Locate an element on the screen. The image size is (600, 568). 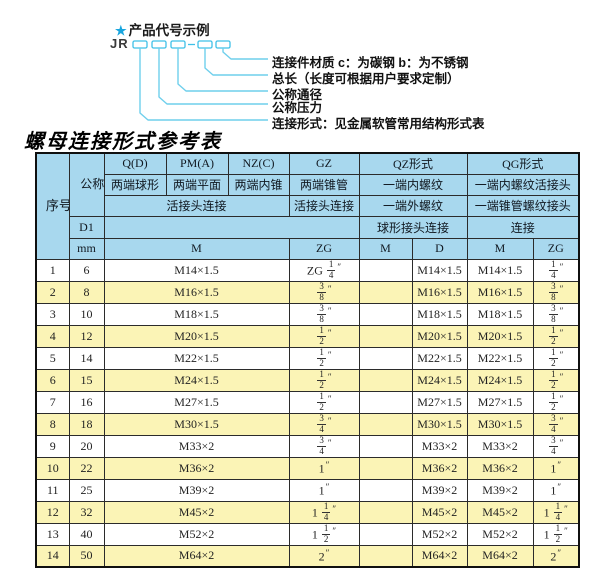
diagram-title-text: 产品代号示例 is located at coordinates (169, 30).